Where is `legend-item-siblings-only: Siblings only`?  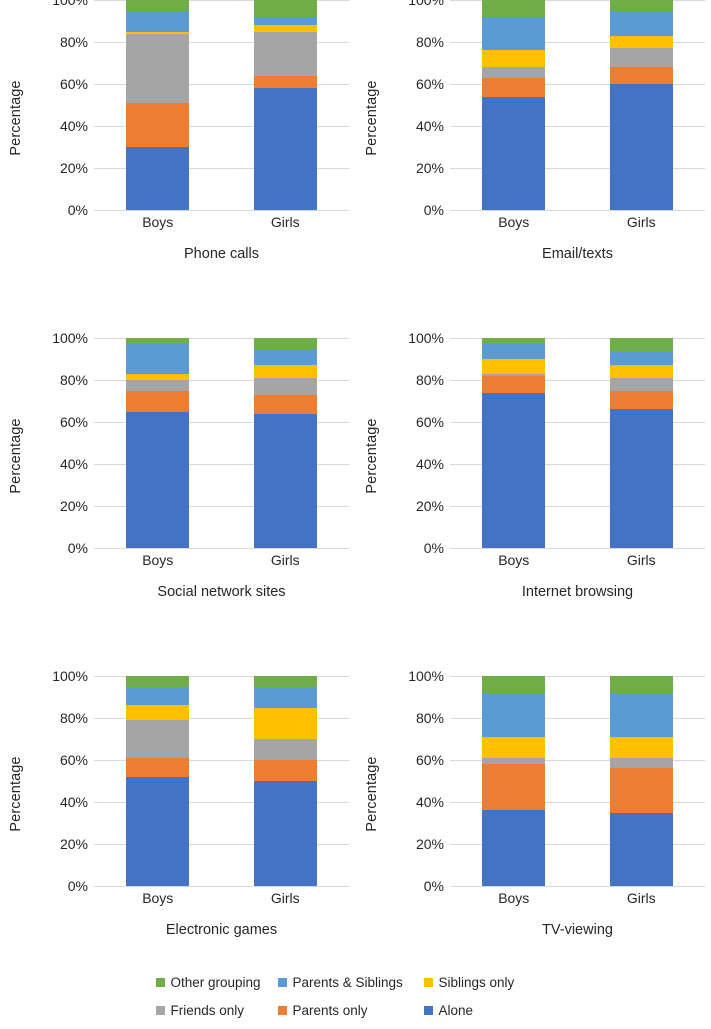
legend-item-siblings-only: Siblings only is located at coordinates (489, 982).